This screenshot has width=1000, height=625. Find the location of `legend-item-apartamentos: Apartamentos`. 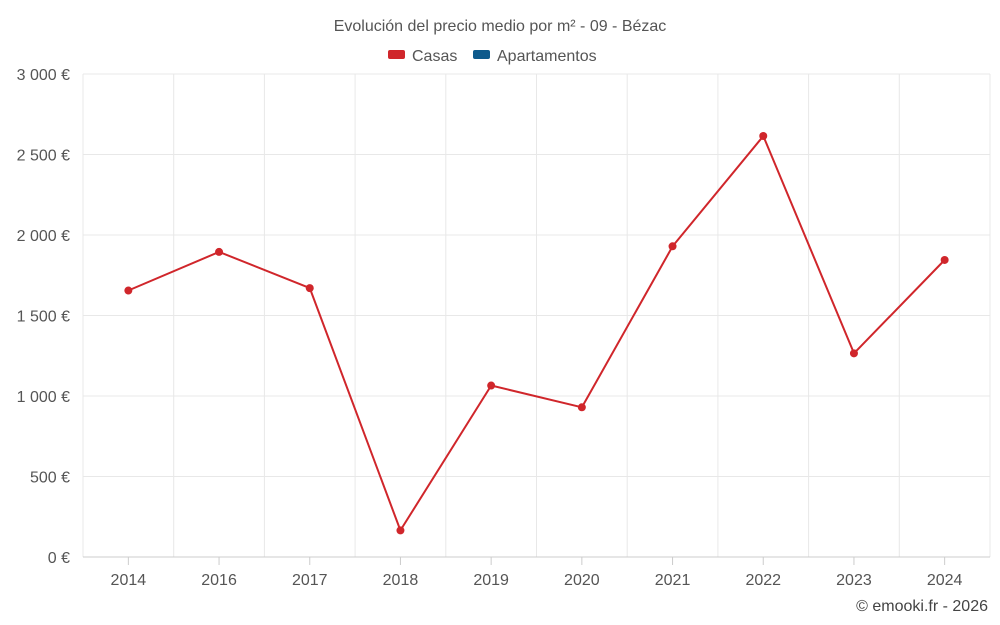

legend-item-apartamentos: Apartamentos is located at coordinates (535, 56).